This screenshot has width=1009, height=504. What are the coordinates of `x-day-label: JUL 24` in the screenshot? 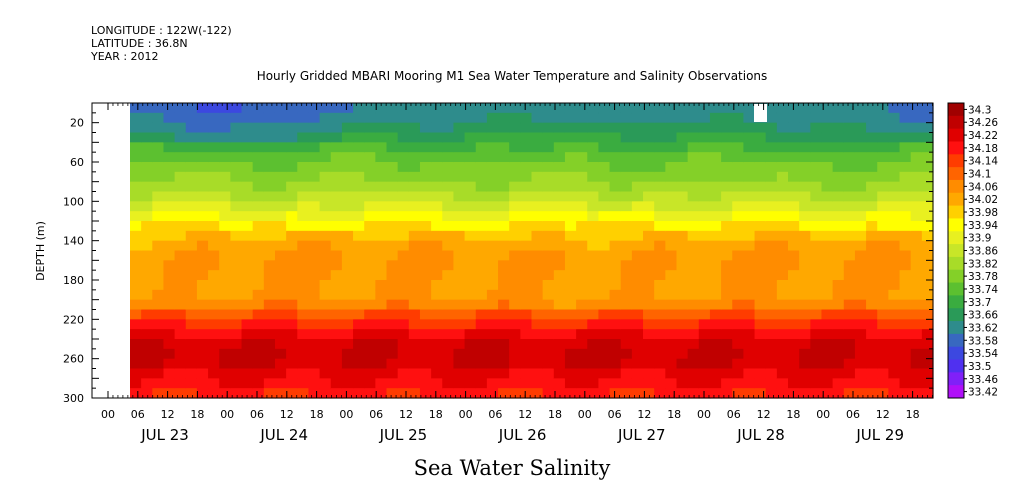 It's located at (283, 435).